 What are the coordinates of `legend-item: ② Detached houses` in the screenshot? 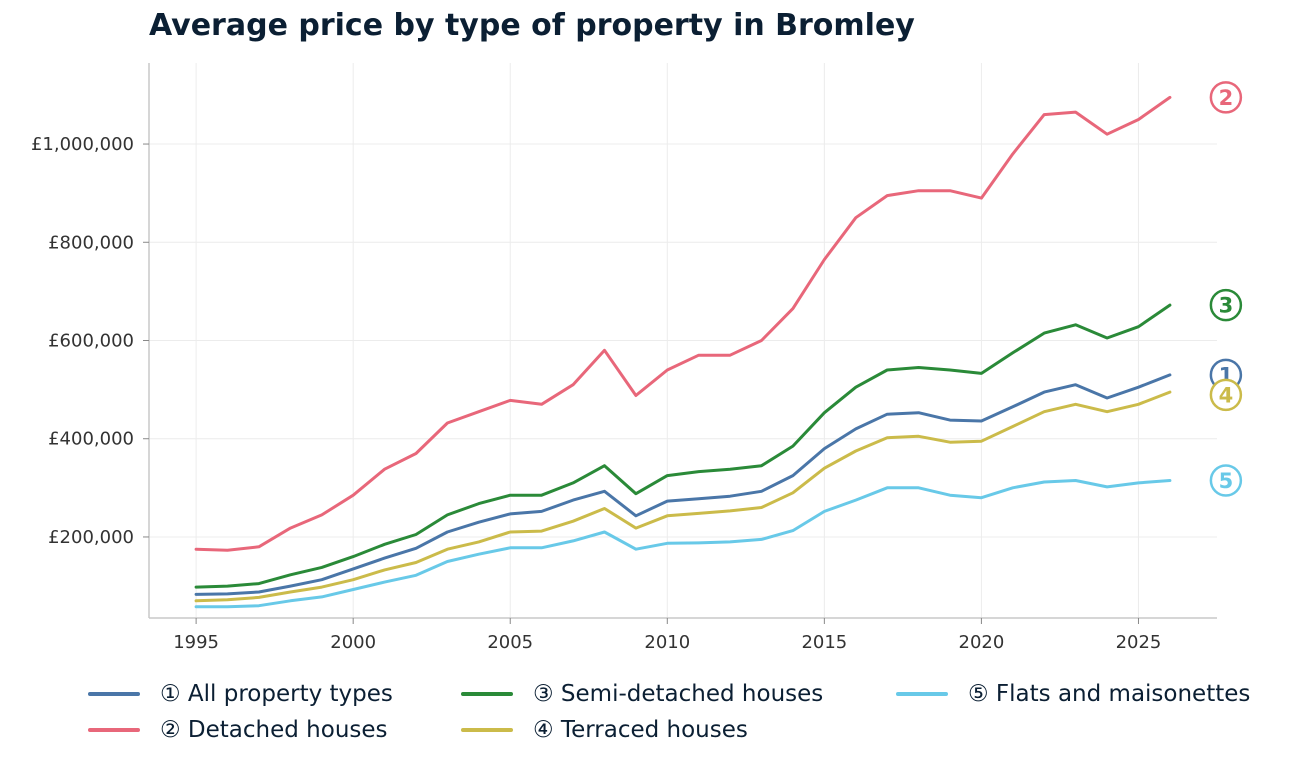 It's located at (238, 730).